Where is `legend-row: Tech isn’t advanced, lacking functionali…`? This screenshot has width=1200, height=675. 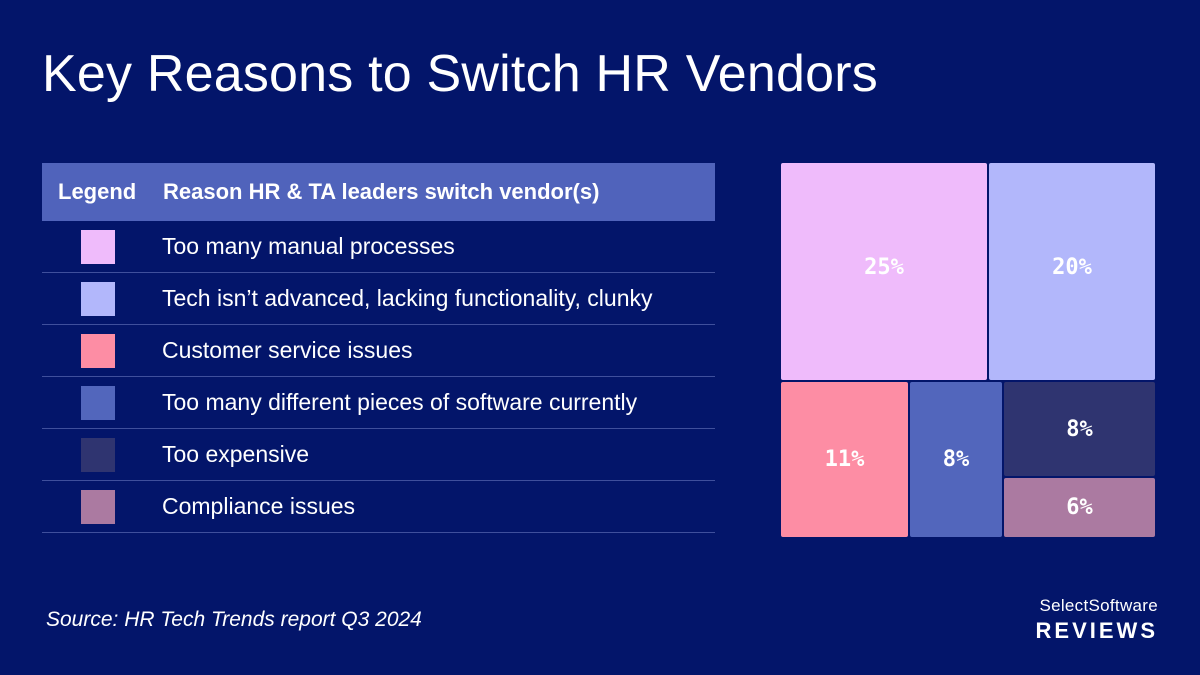
legend-row: Tech isn’t advanced, lacking functionali… is located at coordinates (378, 299).